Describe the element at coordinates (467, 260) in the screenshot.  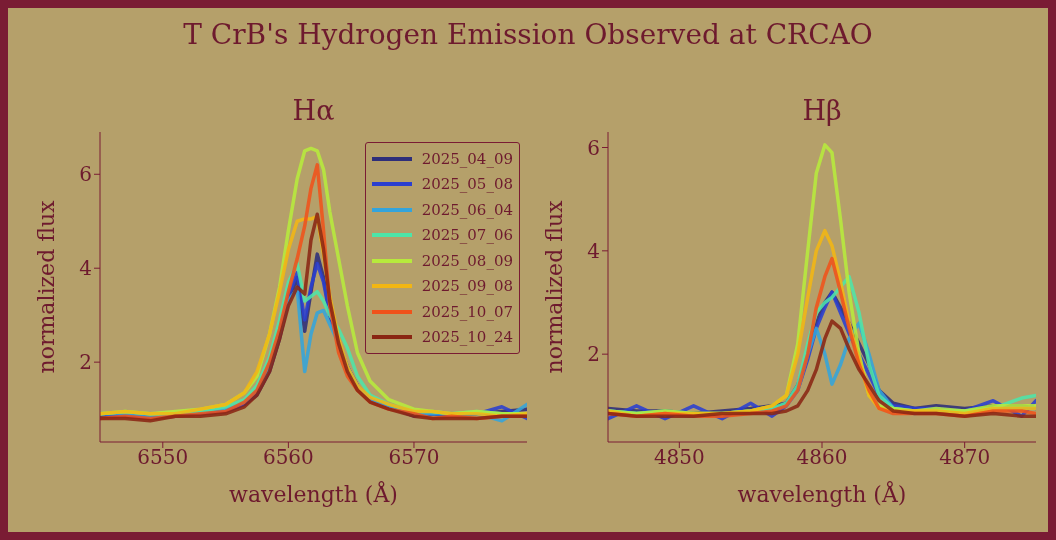
I see `legend-label: 2025_08_09` at that location.